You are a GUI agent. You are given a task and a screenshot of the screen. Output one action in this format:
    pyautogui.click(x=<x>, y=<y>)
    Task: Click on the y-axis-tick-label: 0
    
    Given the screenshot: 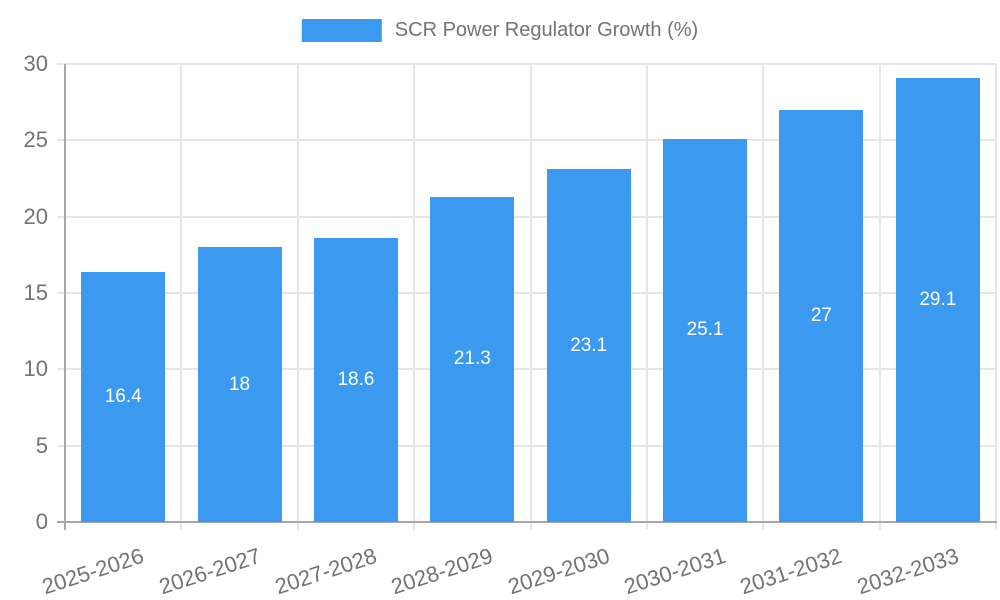 What is the action you would take?
    pyautogui.click(x=41, y=521)
    